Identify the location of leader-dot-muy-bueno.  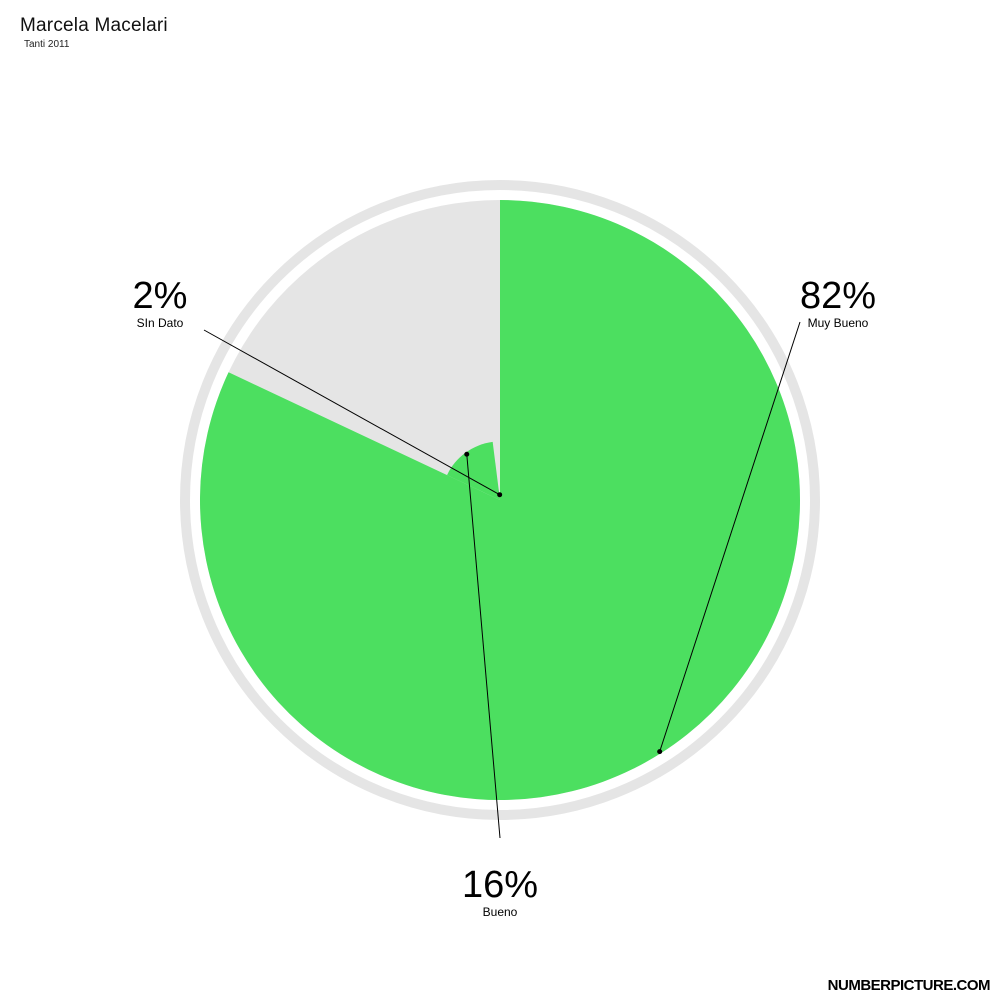
(660, 752).